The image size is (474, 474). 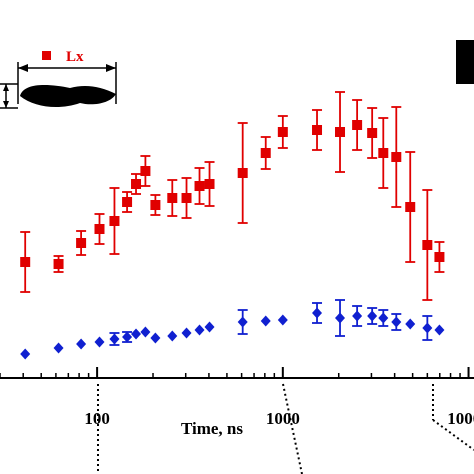 What do you see at coordinates (75, 57) in the screenshot?
I see `legend-label: Lx` at bounding box center [75, 57].